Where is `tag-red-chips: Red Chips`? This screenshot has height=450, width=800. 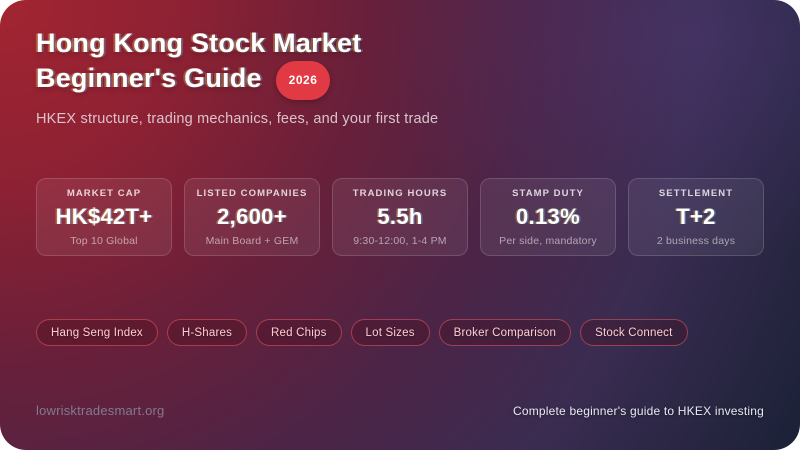 tag-red-chips: Red Chips is located at coordinates (299, 332).